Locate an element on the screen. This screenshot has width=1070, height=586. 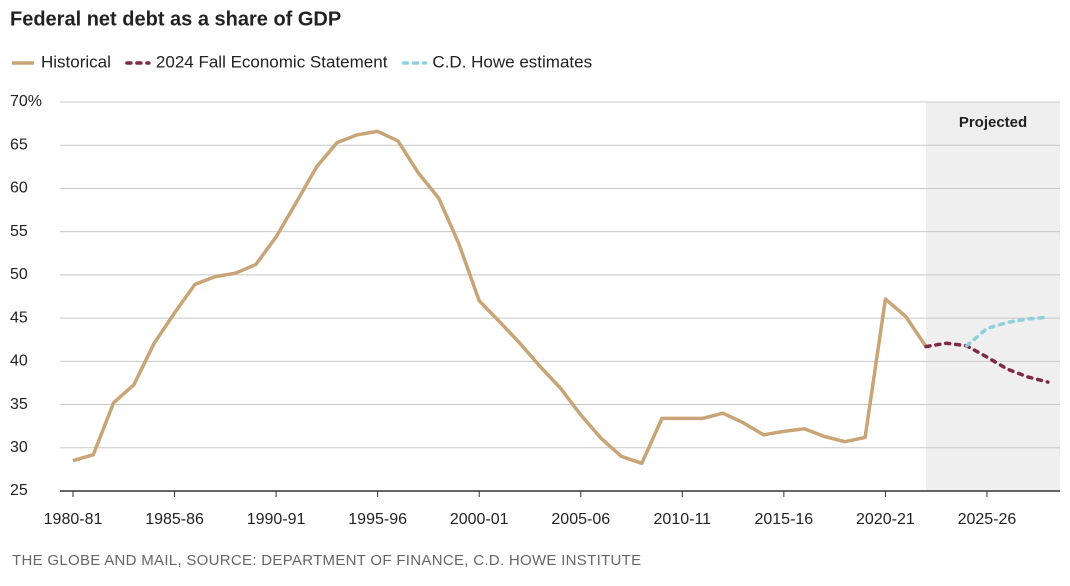
x-tick-label: 1985-86 is located at coordinates (174, 519).